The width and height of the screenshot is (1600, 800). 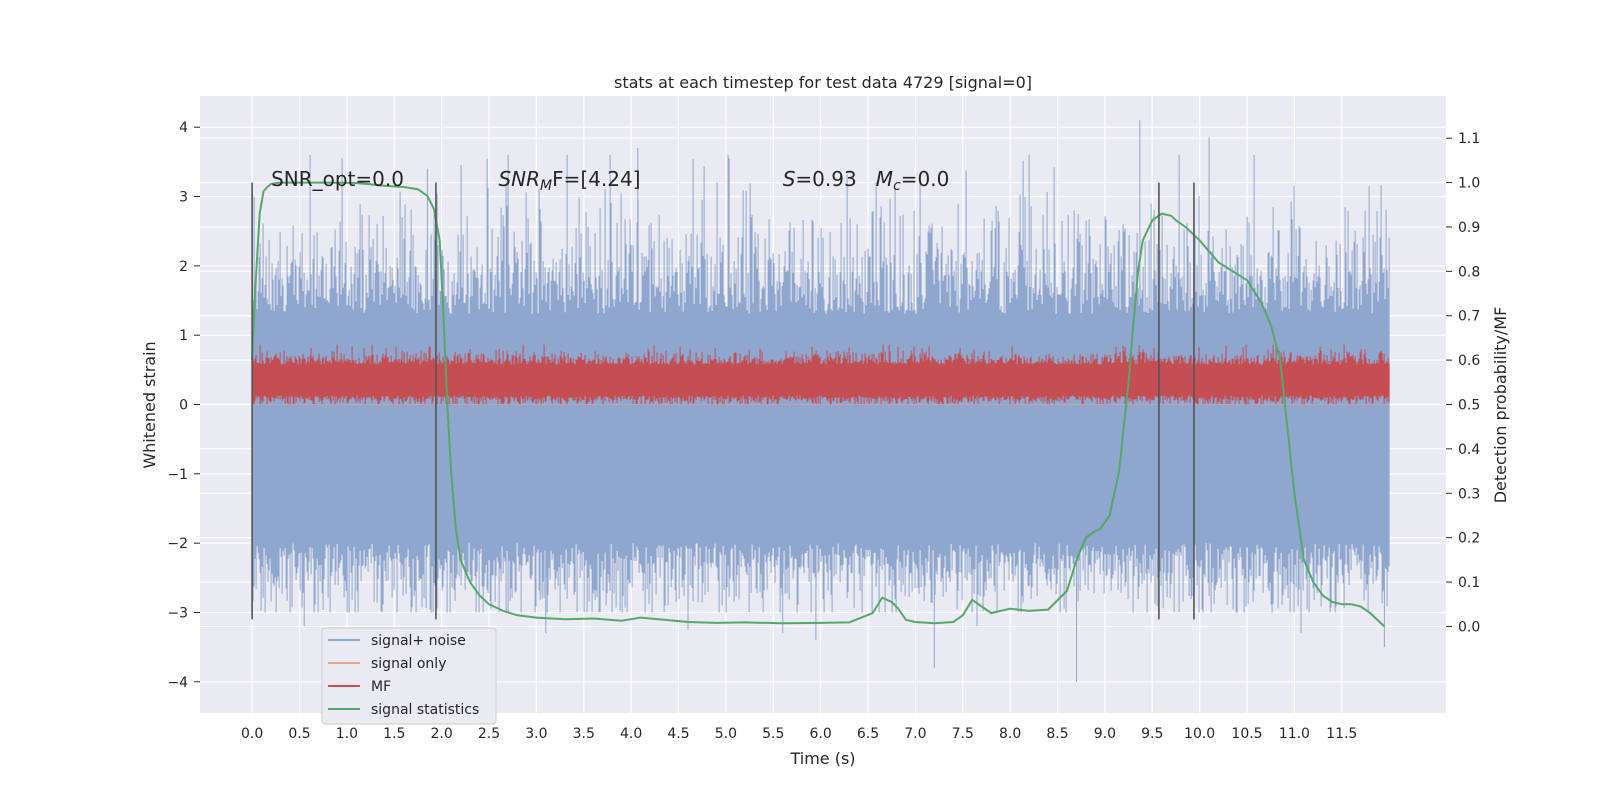 What do you see at coordinates (177, 613) in the screenshot?
I see `left-y-tick-label: −3` at bounding box center [177, 613].